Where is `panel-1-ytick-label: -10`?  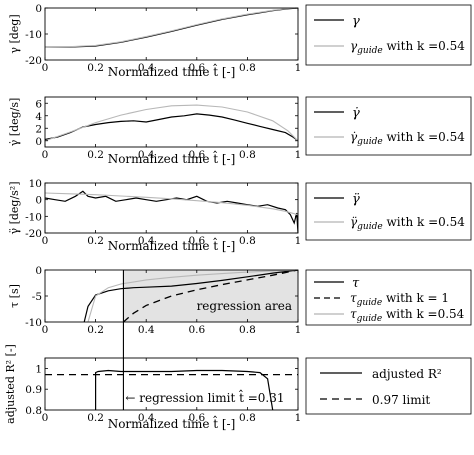 panel-1-ytick-label: -10 is located at coordinates (33, 35).